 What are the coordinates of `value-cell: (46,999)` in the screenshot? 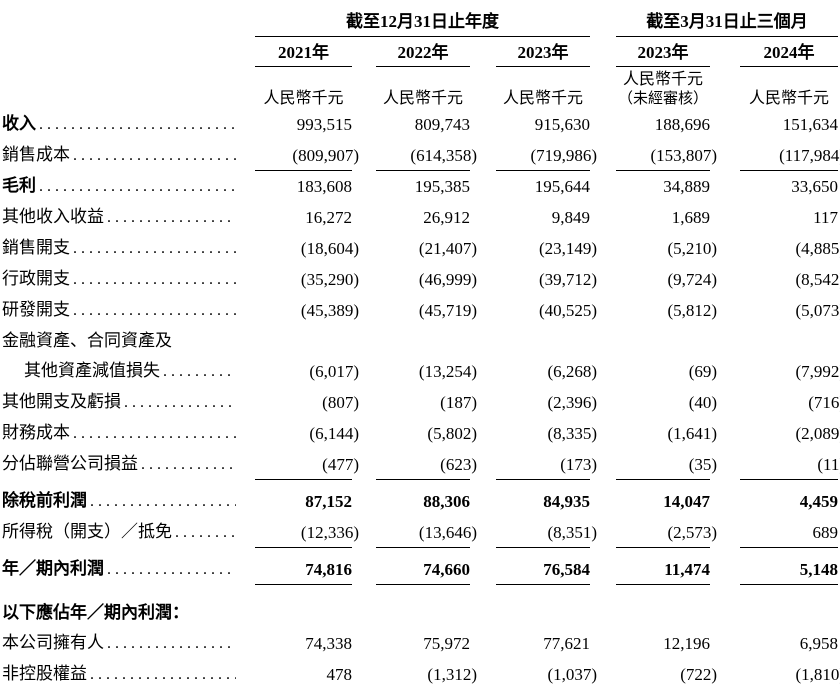 It's located at (414, 279).